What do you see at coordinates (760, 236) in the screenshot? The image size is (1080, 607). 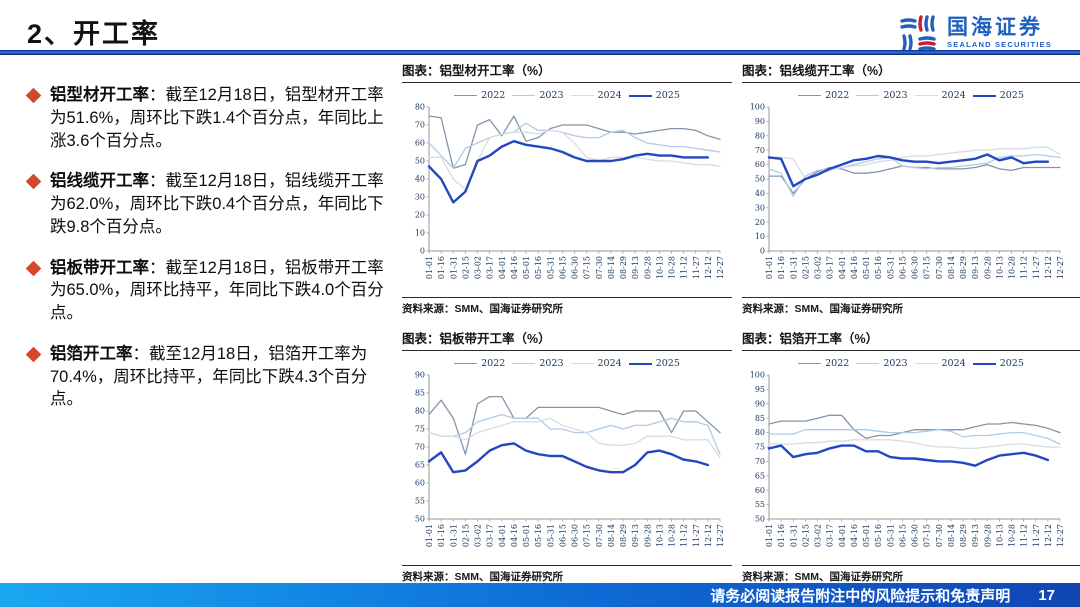 I see `svg-text: 10` at bounding box center [760, 236].